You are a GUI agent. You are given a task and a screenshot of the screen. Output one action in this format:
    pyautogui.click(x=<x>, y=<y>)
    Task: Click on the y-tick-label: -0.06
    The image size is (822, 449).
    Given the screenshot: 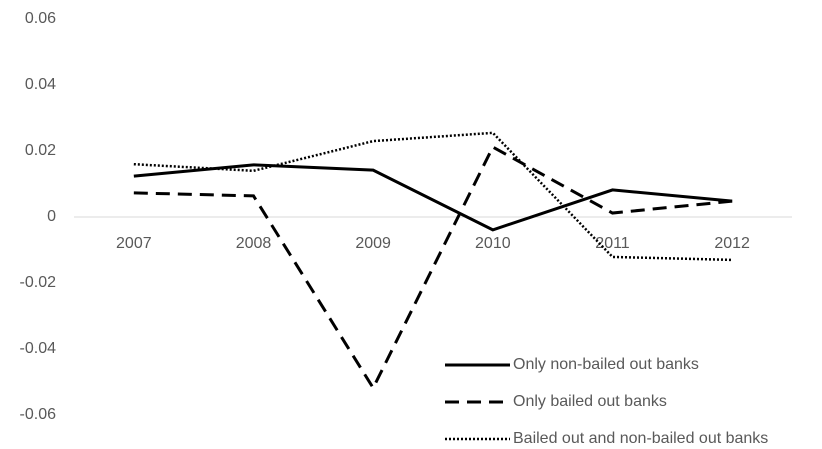 What is the action you would take?
    pyautogui.click(x=38, y=414)
    